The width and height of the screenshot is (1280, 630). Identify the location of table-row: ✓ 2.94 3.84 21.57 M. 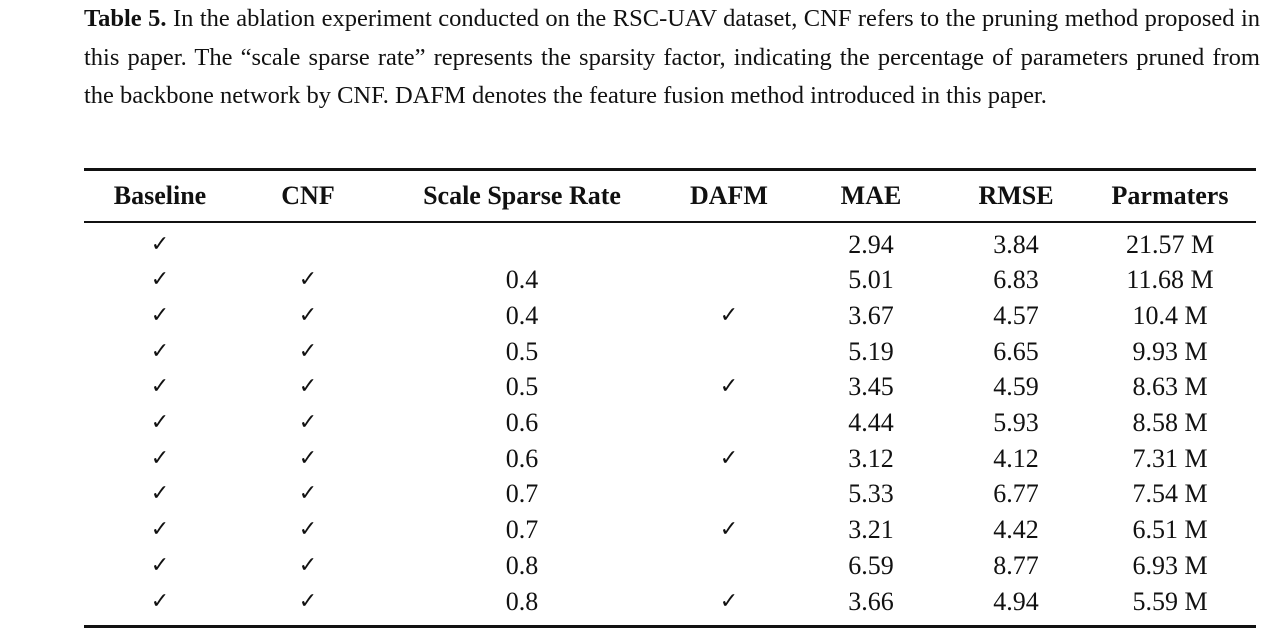
(670, 243).